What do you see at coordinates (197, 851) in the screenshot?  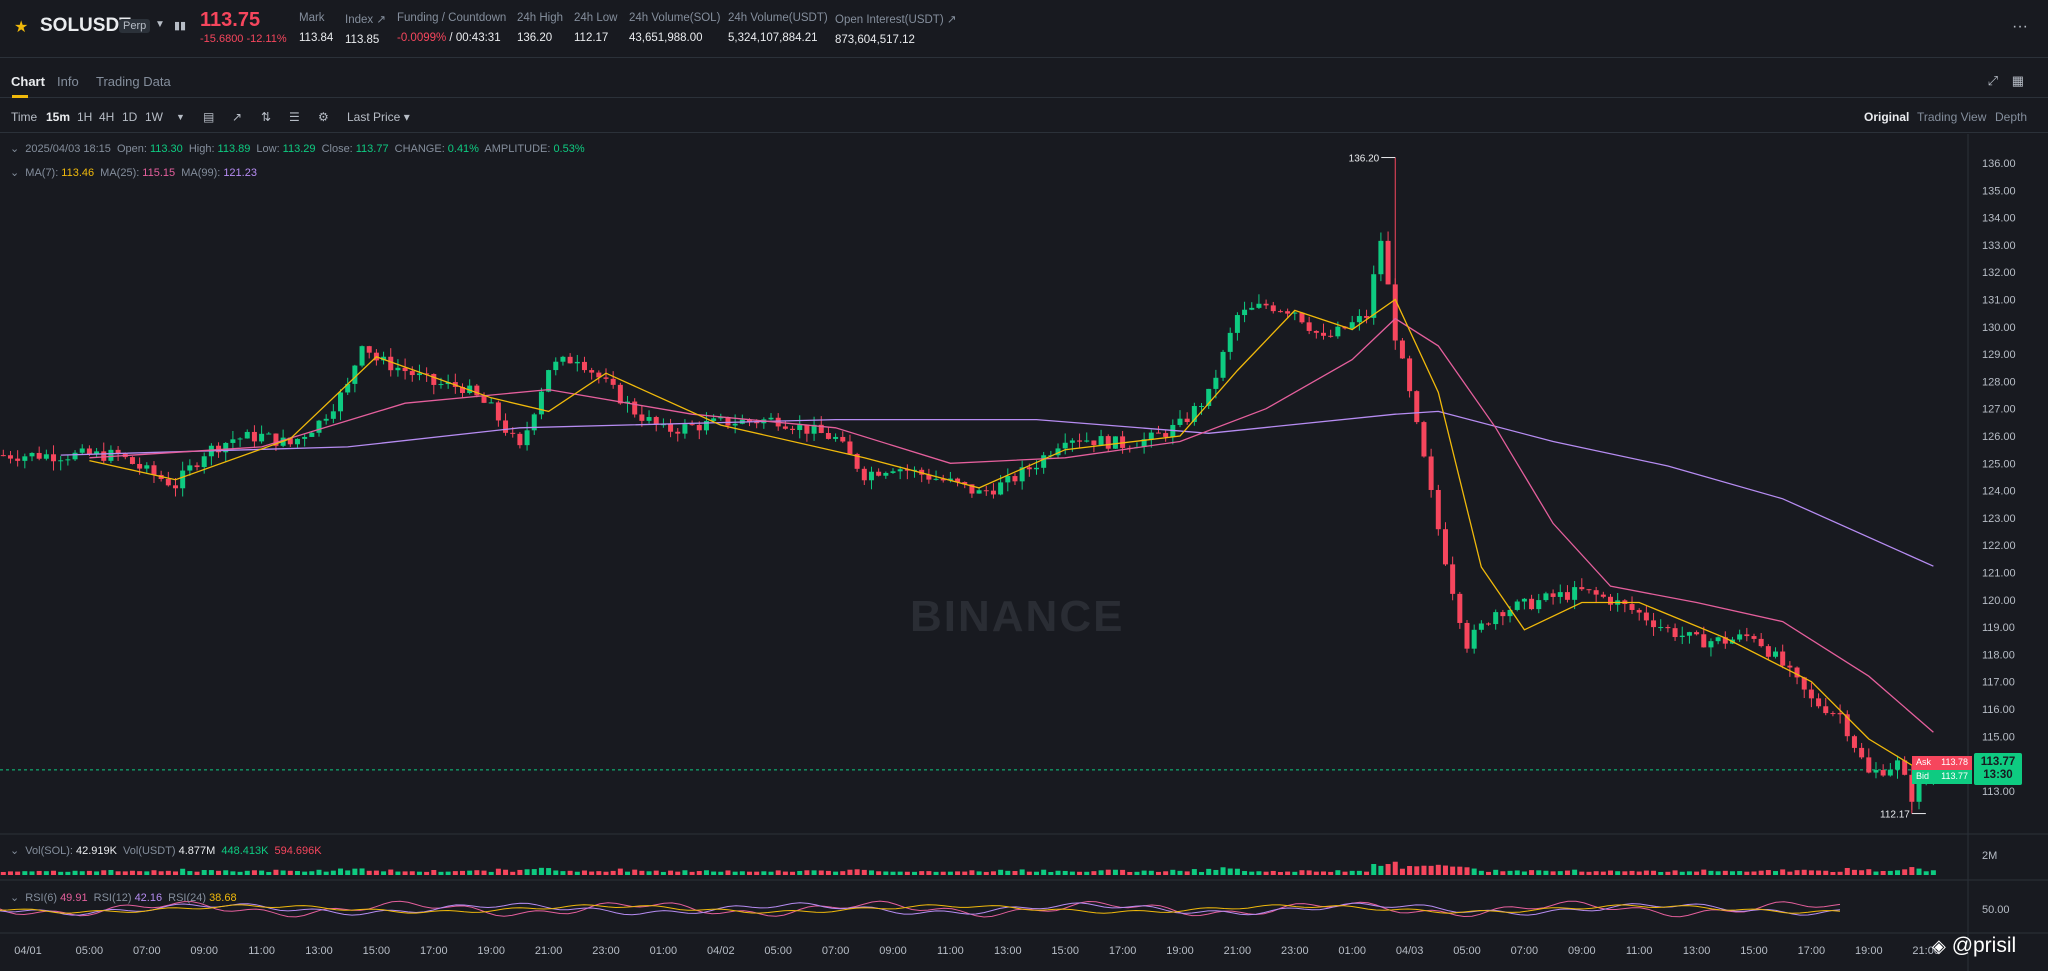 I see `vol-usdt-value: 4.877M` at bounding box center [197, 851].